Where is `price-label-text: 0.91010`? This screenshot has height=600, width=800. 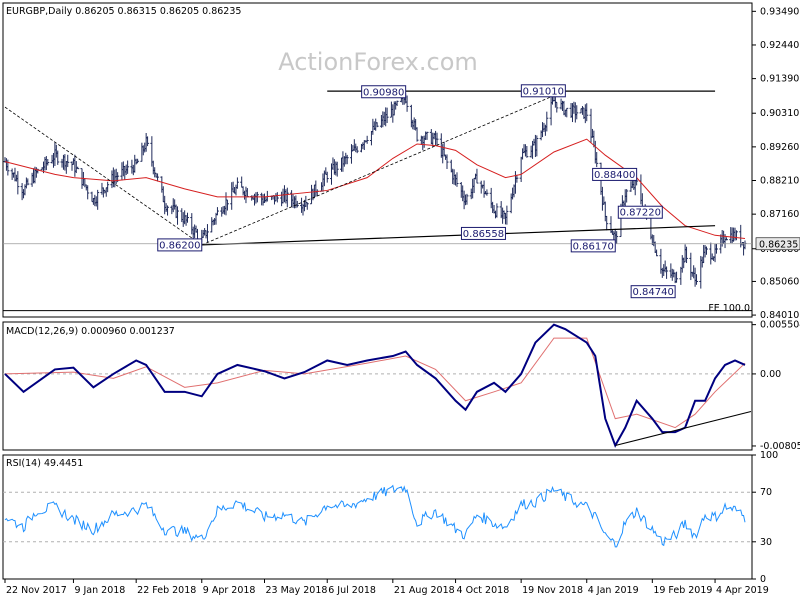
price-label-text: 0.91010 is located at coordinates (543, 91).